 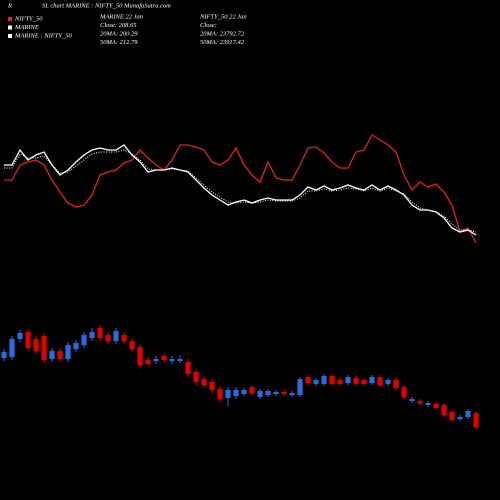 I want to click on chart-mark: R, so click(x=9, y=5).